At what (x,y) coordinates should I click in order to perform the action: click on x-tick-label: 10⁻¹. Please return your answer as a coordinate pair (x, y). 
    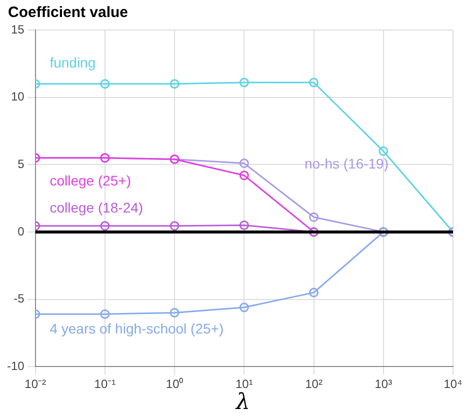
    Looking at the image, I should click on (105, 384).